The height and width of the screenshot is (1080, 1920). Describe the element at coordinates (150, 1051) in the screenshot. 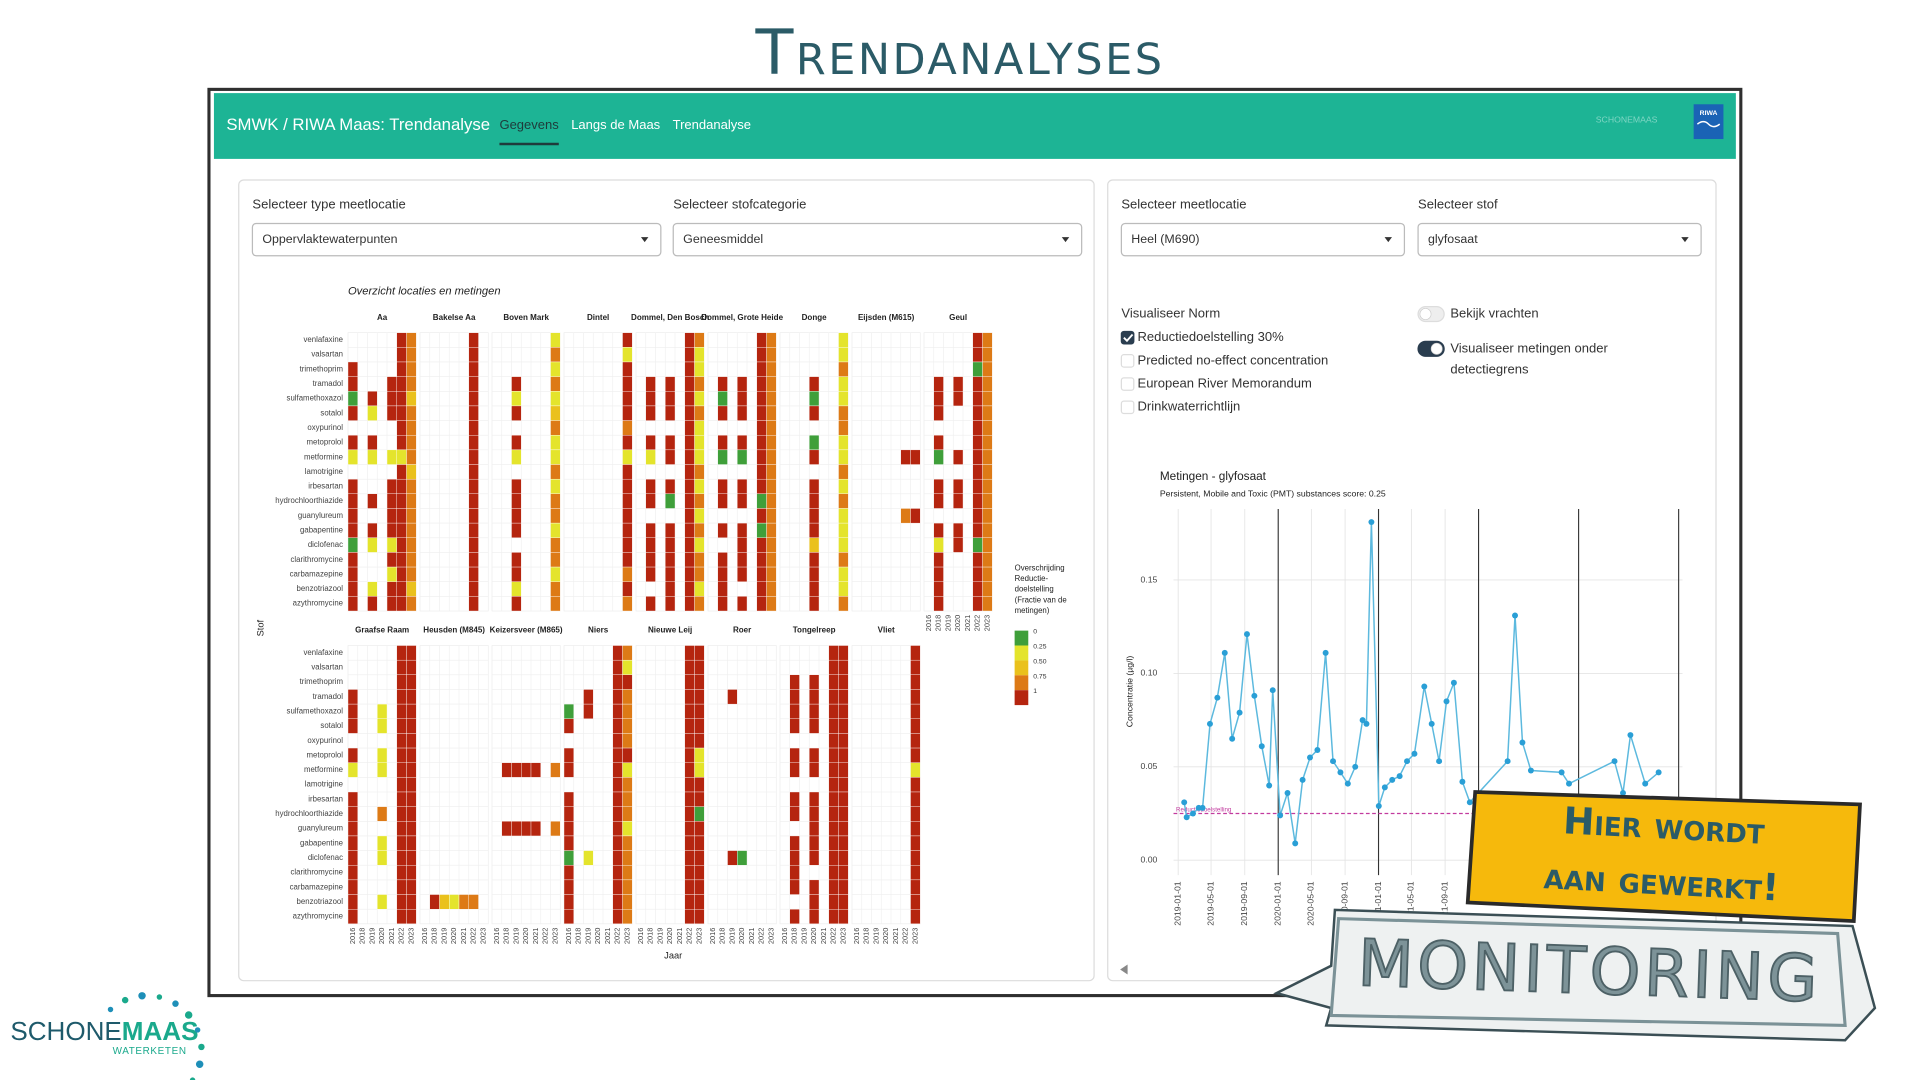

I see `brand-sub: WATERKETEN` at that location.